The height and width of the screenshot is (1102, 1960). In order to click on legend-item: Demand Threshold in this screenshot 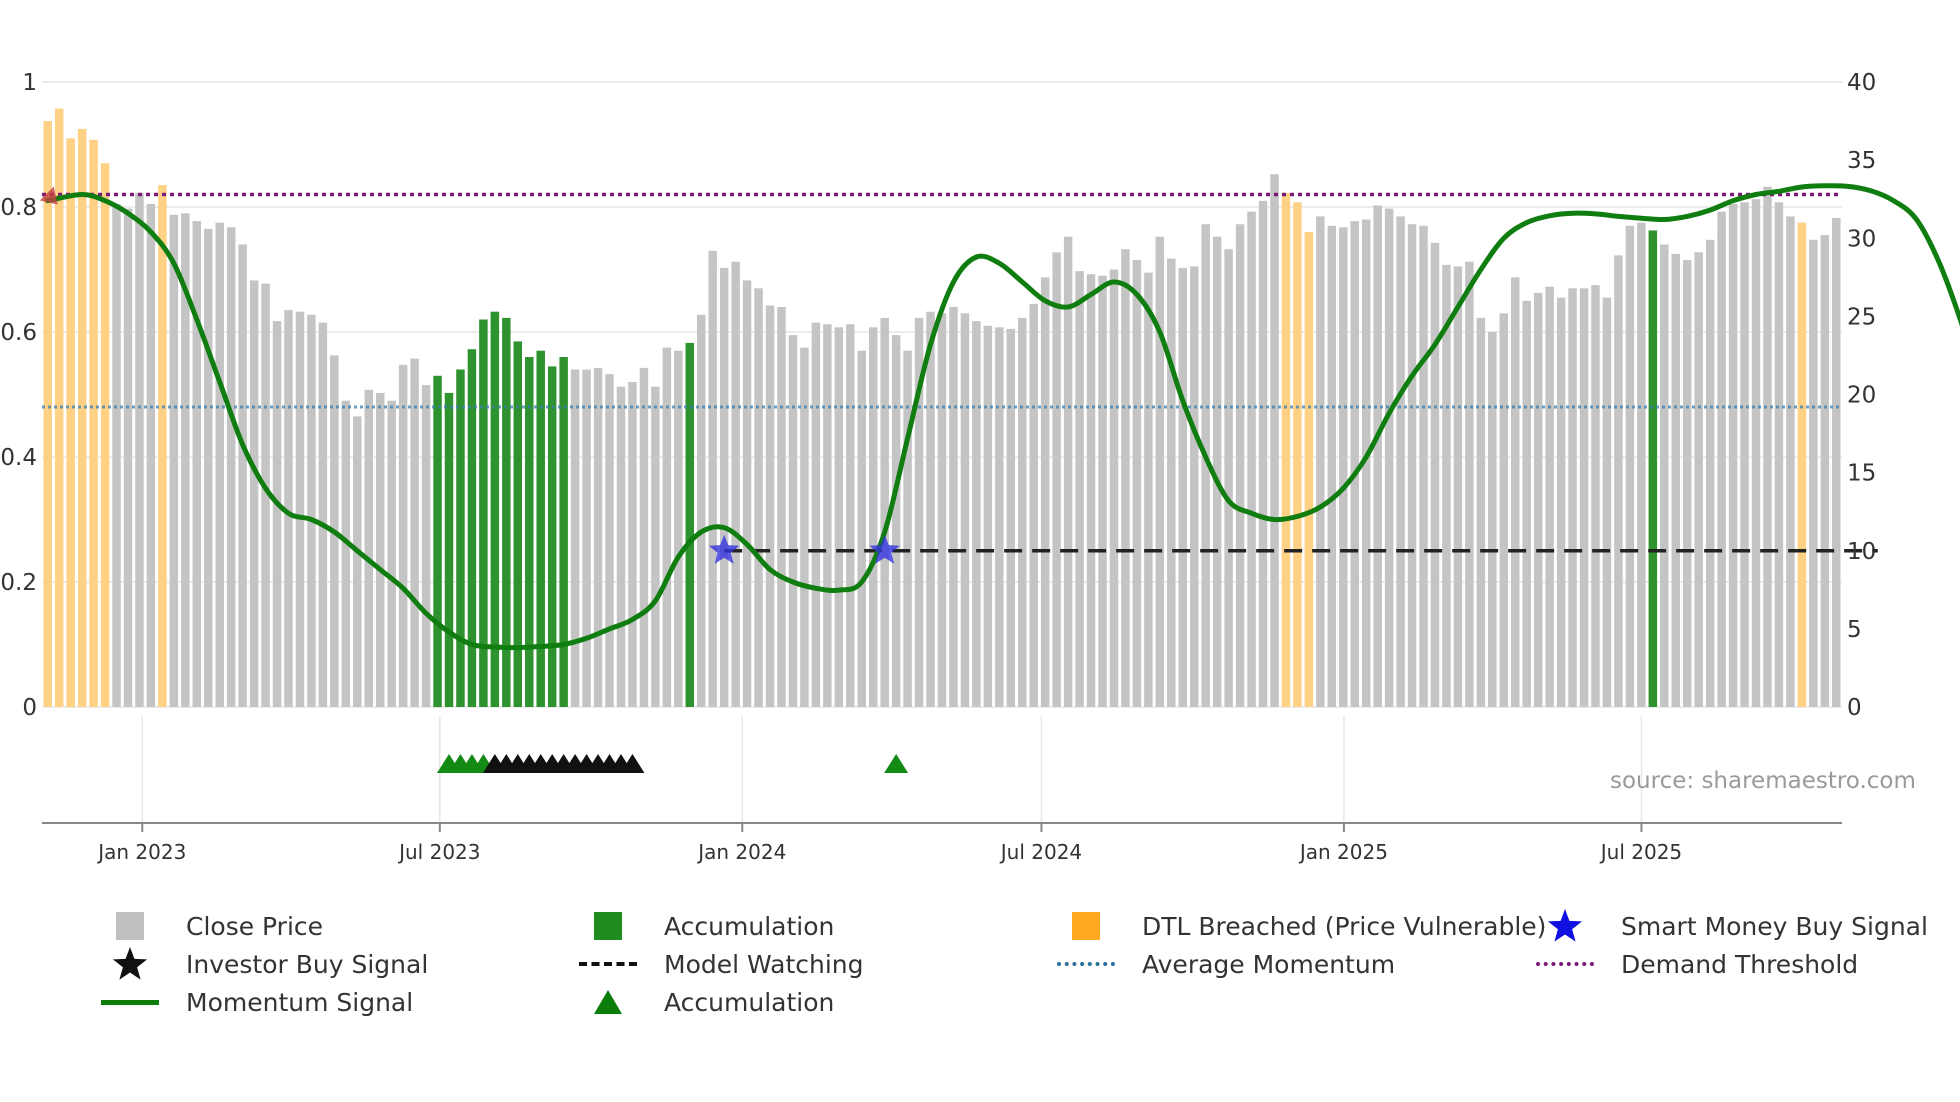, I will do `click(1696, 964)`.